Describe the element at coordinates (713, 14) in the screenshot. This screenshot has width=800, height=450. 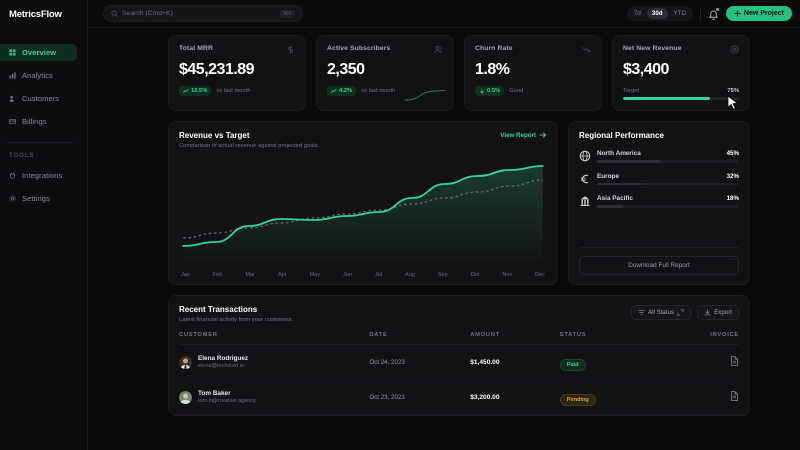
I see `notifications-button` at that location.